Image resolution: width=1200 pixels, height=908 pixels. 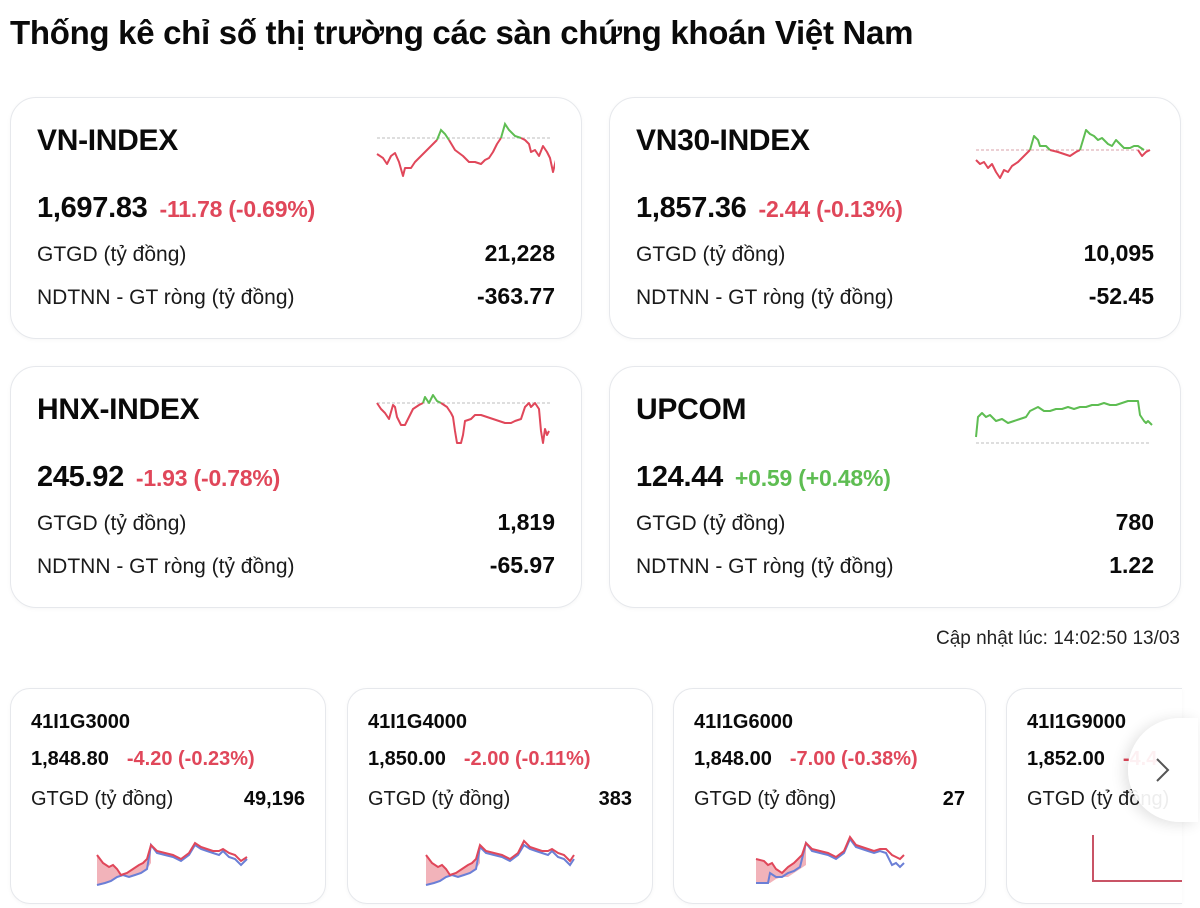 I want to click on hnx-sparkline, so click(x=463, y=419).